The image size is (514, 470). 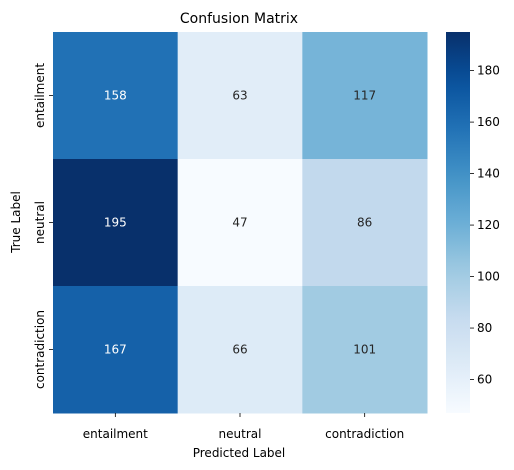 I want to click on cell-value-label: 195, so click(x=115, y=223).